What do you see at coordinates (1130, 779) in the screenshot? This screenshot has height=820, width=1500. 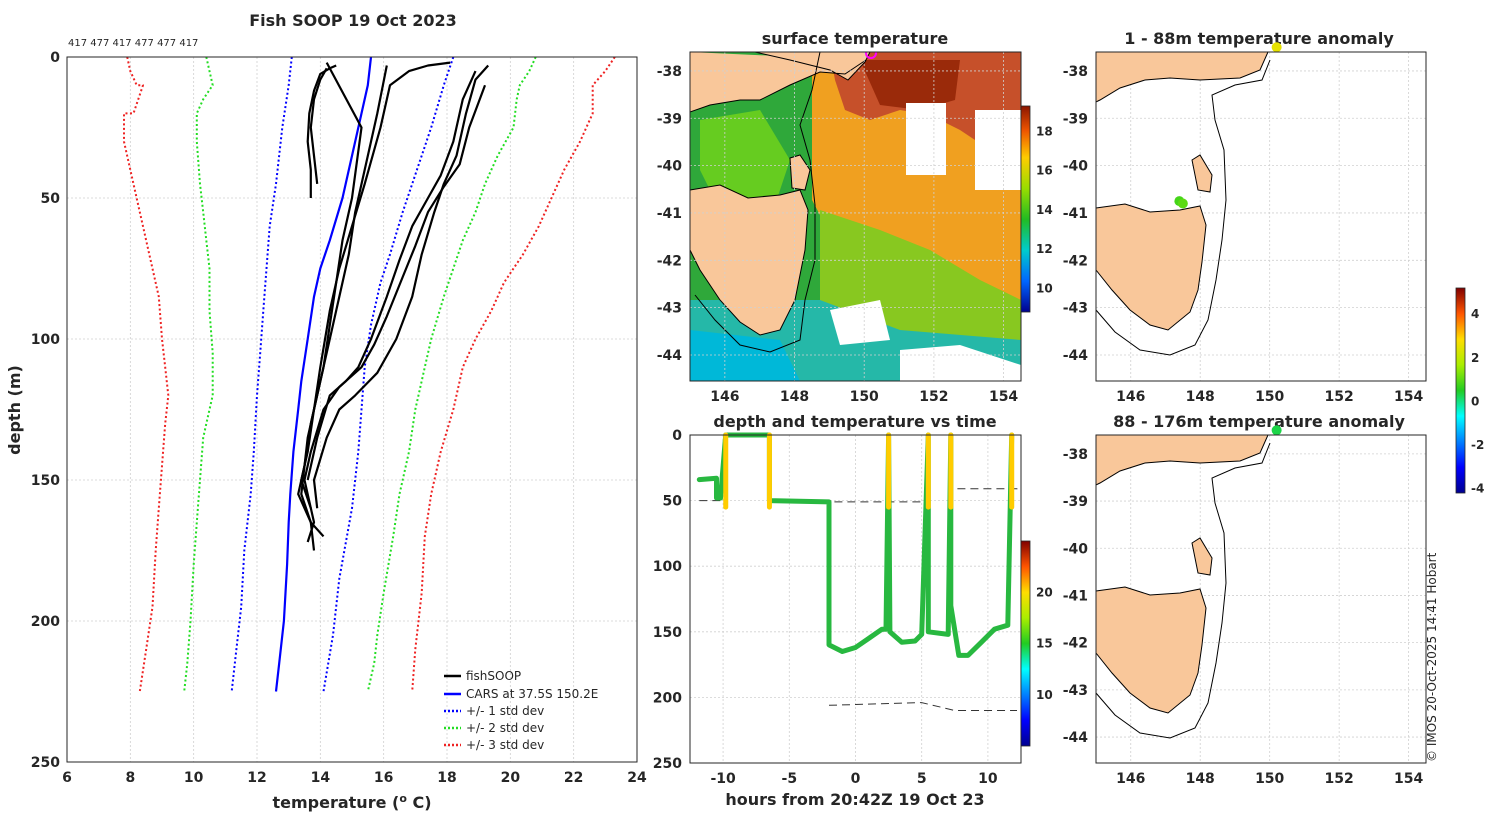 I see `anomaly-deep-lon-tick-label: 146` at bounding box center [1130, 779].